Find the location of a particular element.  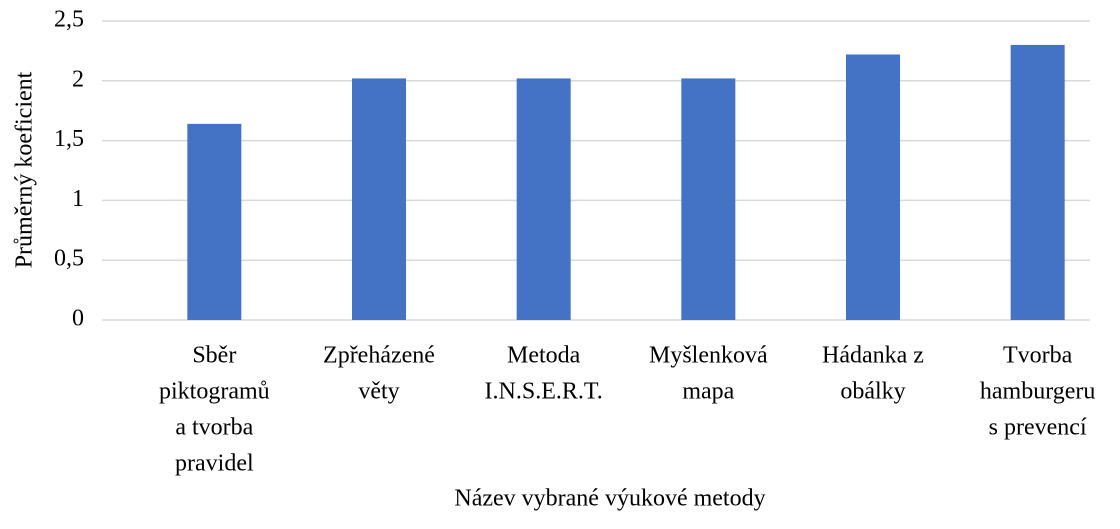

x-tick-label: I.N.S.E.R.T. is located at coordinates (544, 392).